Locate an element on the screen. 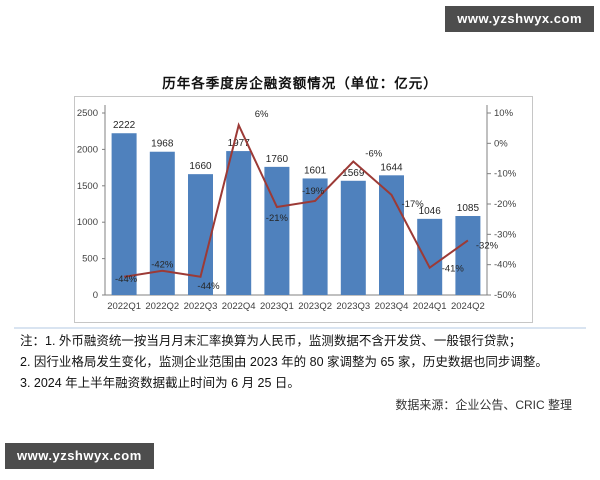 The image size is (600, 480). y-axis-left-tick-label: 2500 is located at coordinates (87, 113).